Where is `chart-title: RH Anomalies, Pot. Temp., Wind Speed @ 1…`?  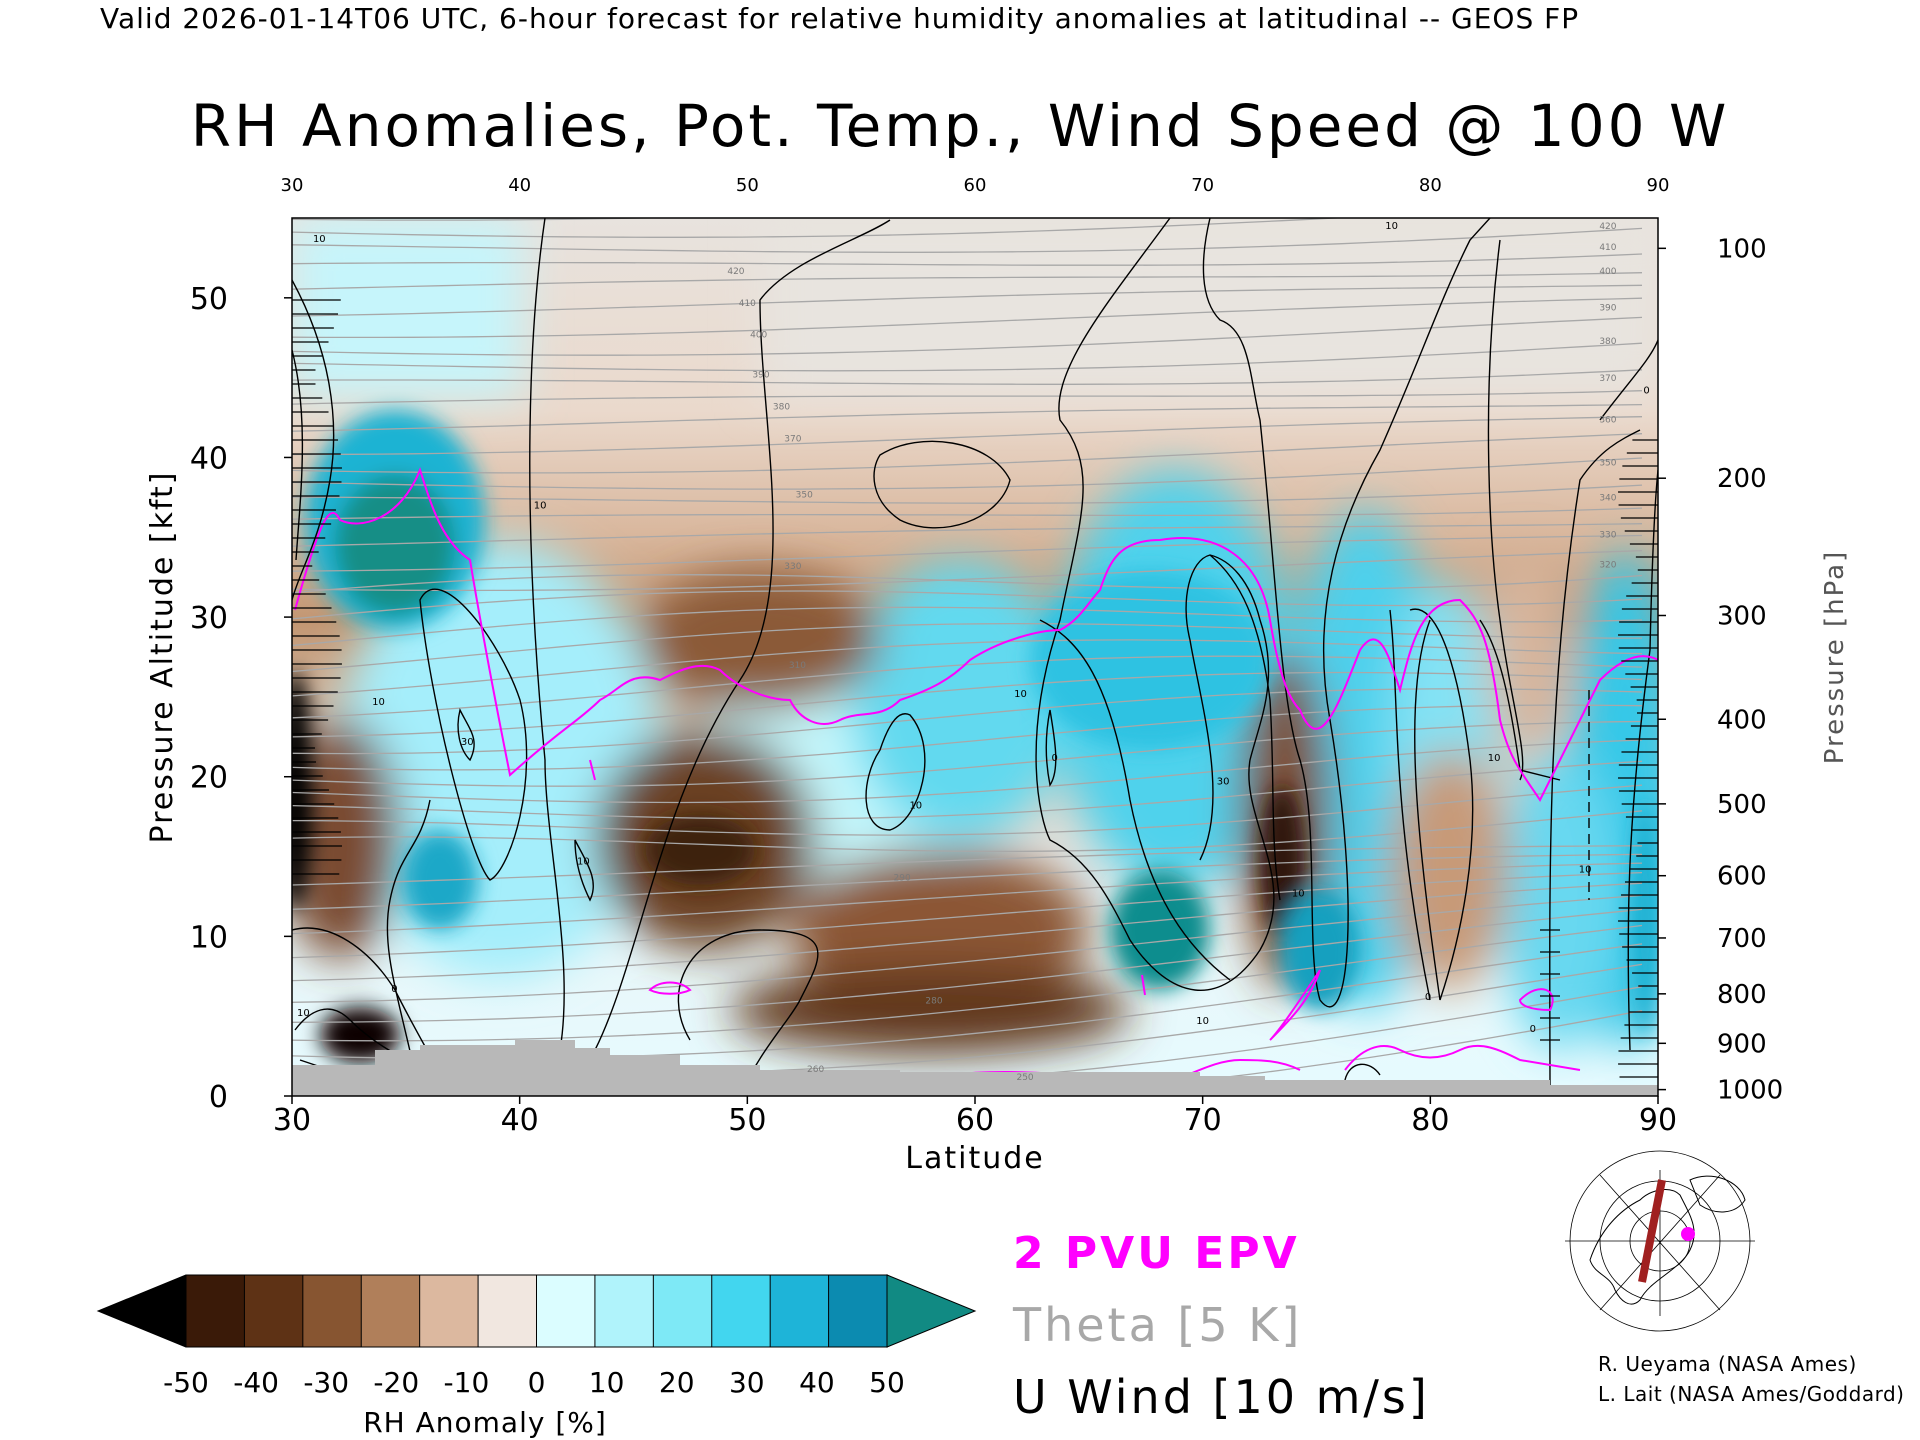 chart-title: RH Anomalies, Pot. Temp., Wind Speed @ 1… is located at coordinates (960, 126).